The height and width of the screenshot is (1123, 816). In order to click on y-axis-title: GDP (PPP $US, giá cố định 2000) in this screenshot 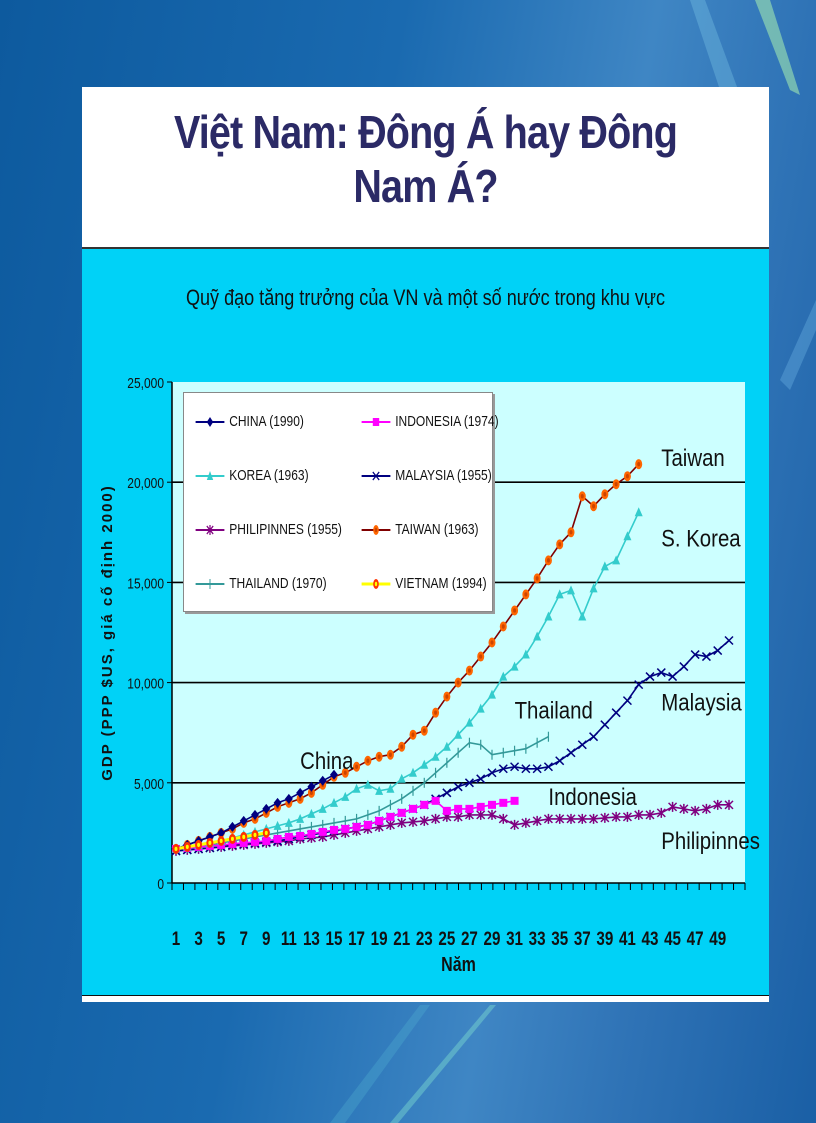, I will do `click(107, 632)`.